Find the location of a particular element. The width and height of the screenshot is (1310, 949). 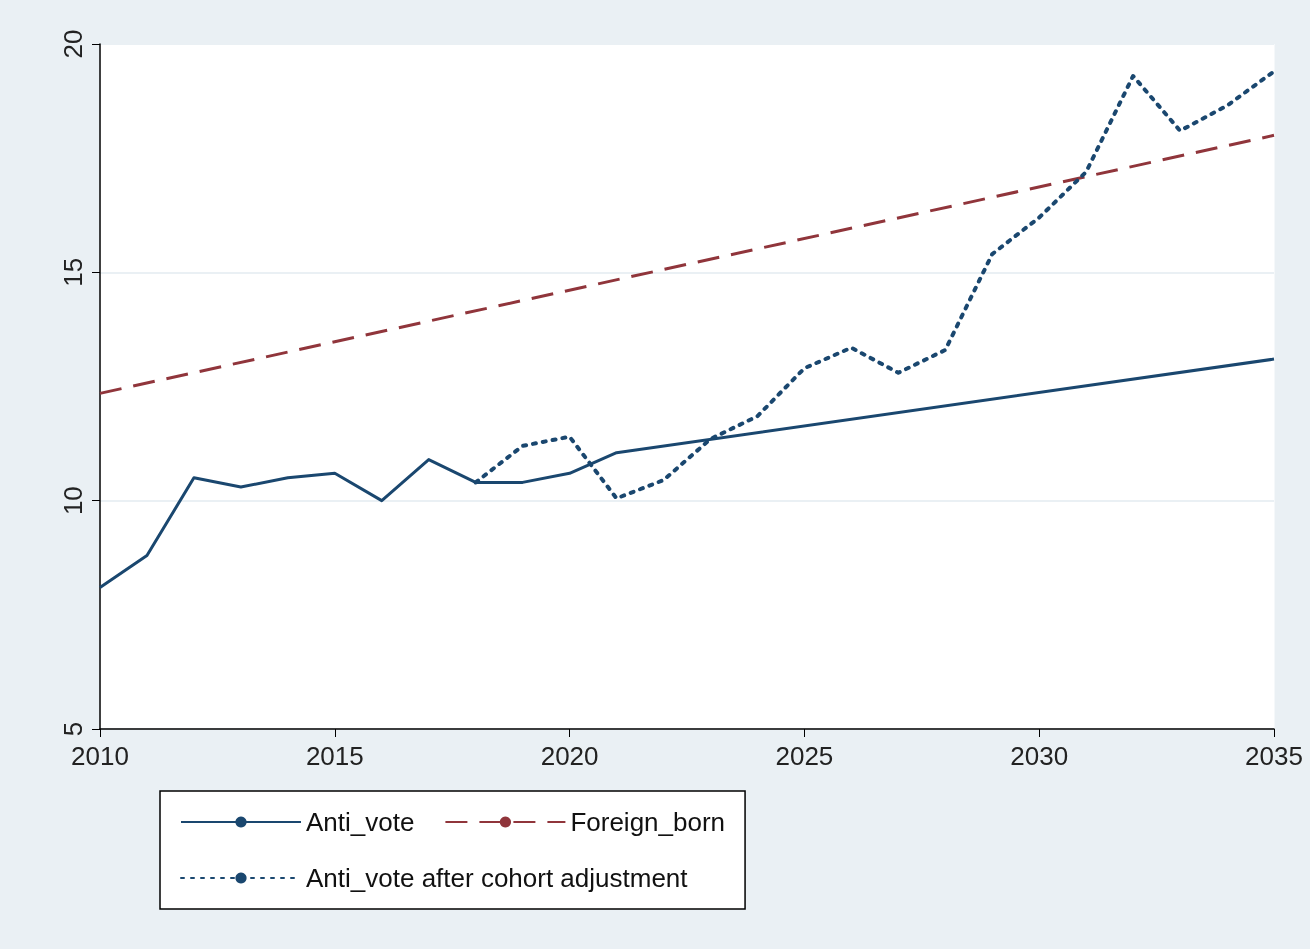

x-tick-label: 2015 is located at coordinates (334, 756).